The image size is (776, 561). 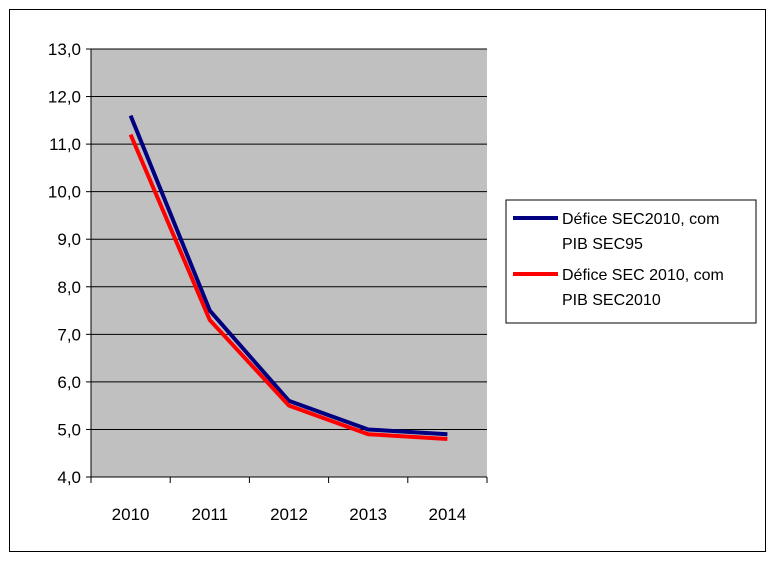 I want to click on x-tick-label: 2010, so click(x=131, y=514).